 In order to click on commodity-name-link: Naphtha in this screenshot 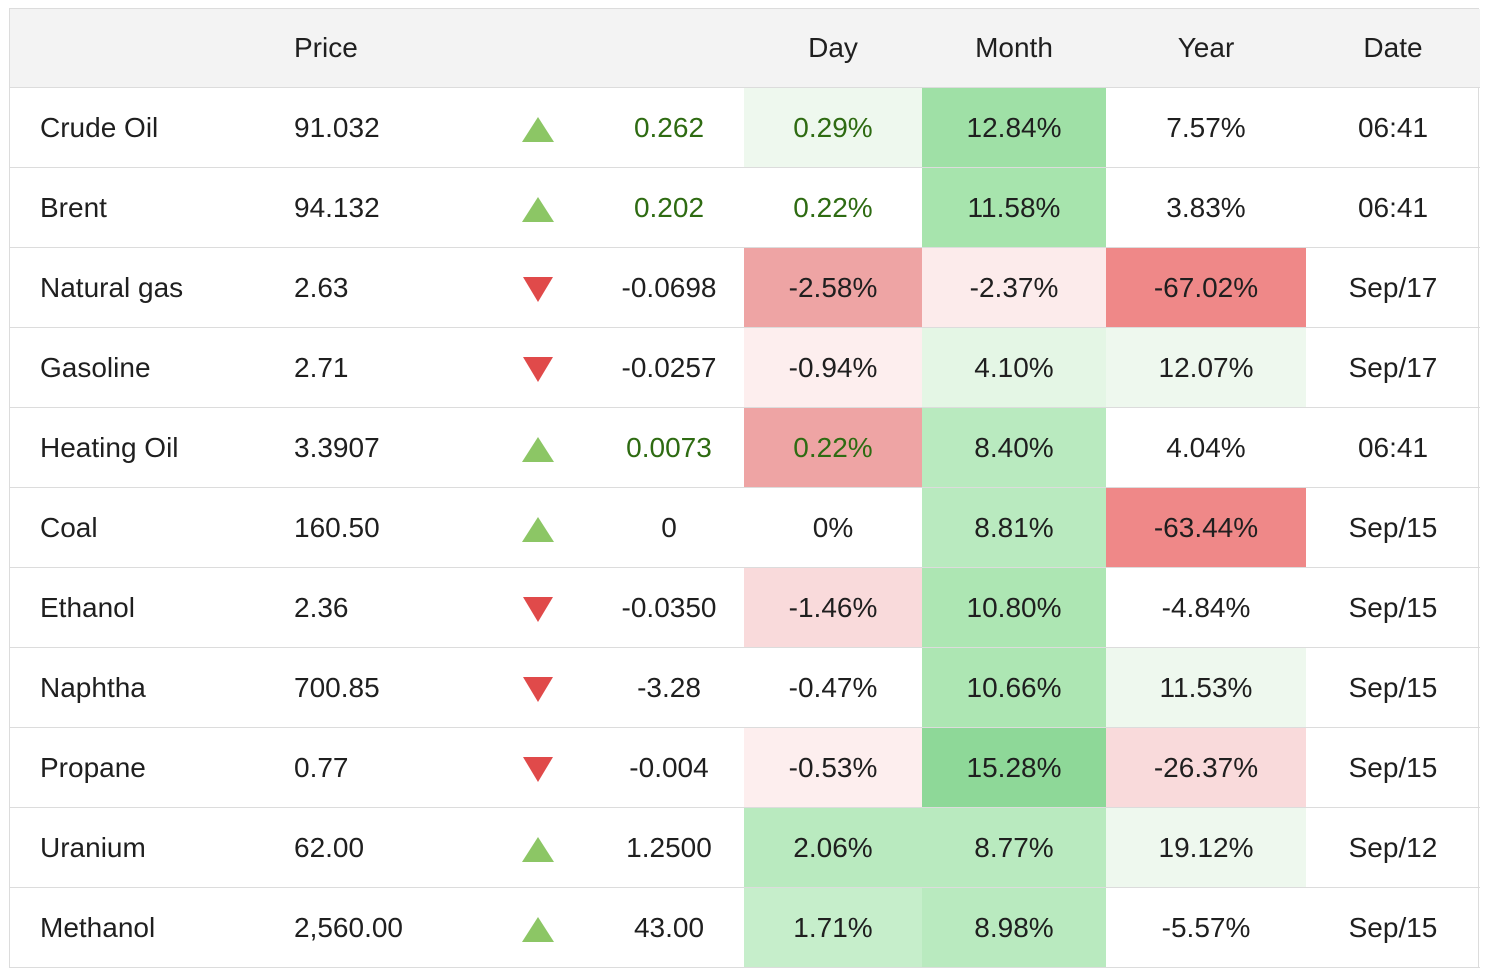, I will do `click(149, 687)`.